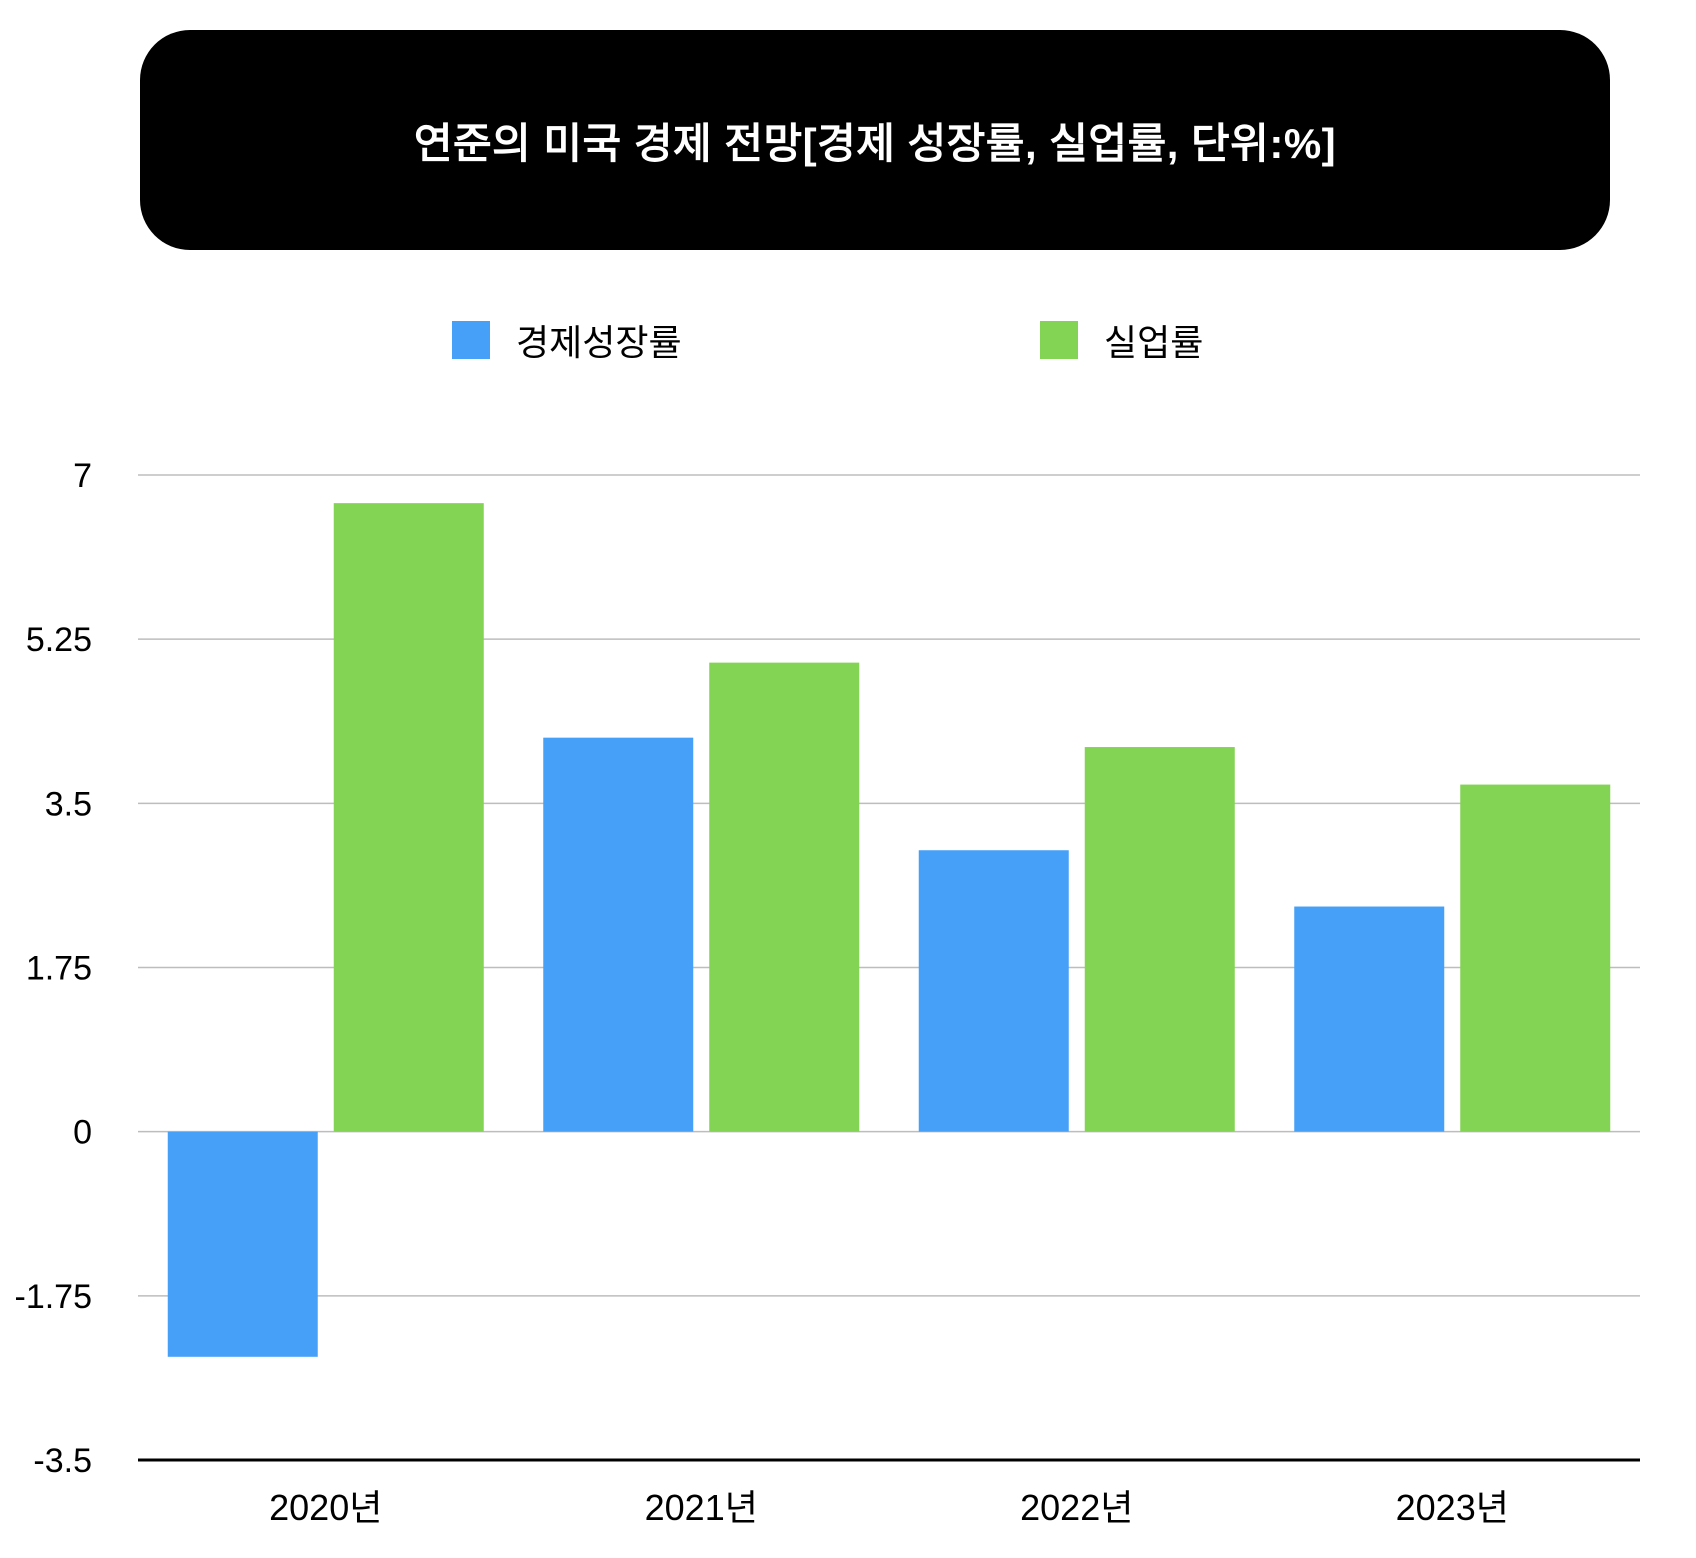 The height and width of the screenshot is (1558, 1696). What do you see at coordinates (54, 1297) in the screenshot?
I see `y-tick-label: -1.75` at bounding box center [54, 1297].